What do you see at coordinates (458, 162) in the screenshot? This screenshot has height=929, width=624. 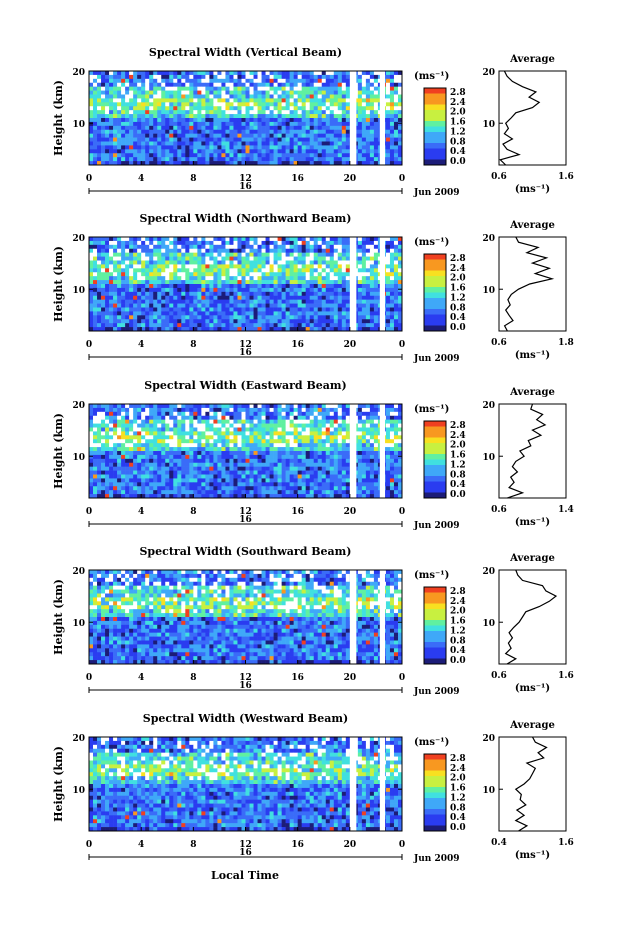 I see `colorbar-tick-label: 0.0` at bounding box center [458, 162].